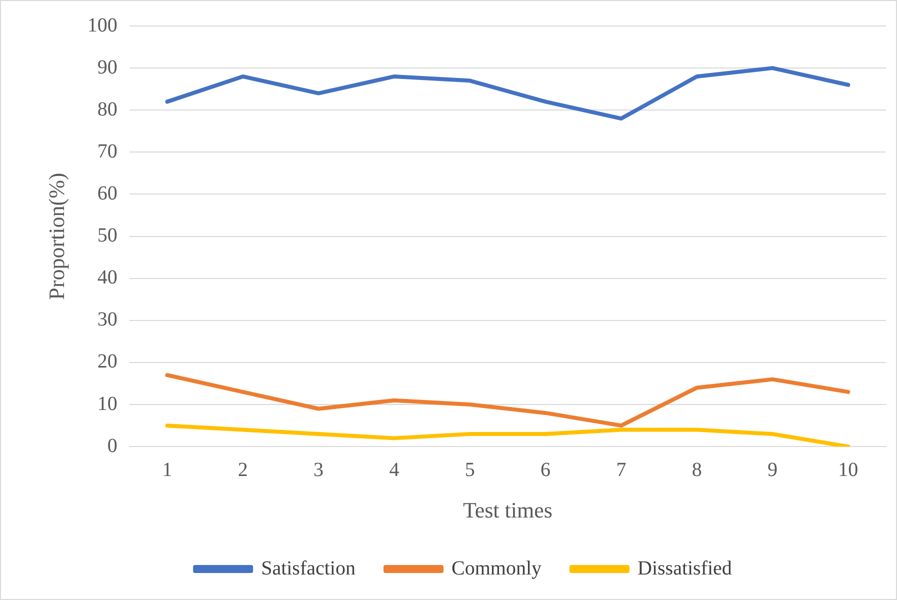  What do you see at coordinates (167, 469) in the screenshot?
I see `x-tick-label: 1` at bounding box center [167, 469].